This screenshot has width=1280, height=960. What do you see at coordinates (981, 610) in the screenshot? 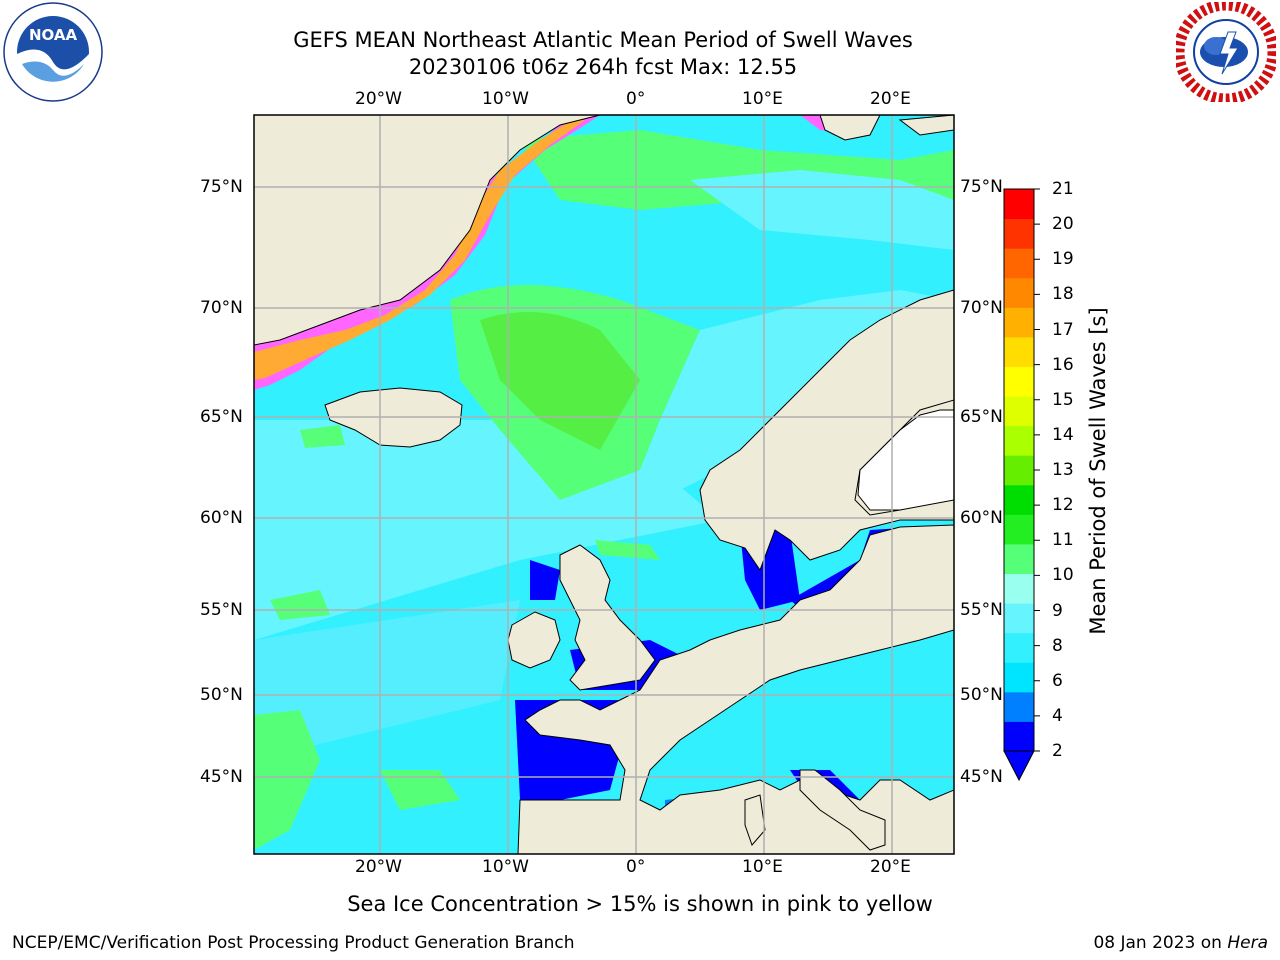
I see `lat-label-right-55n: 55°N` at bounding box center [981, 610].